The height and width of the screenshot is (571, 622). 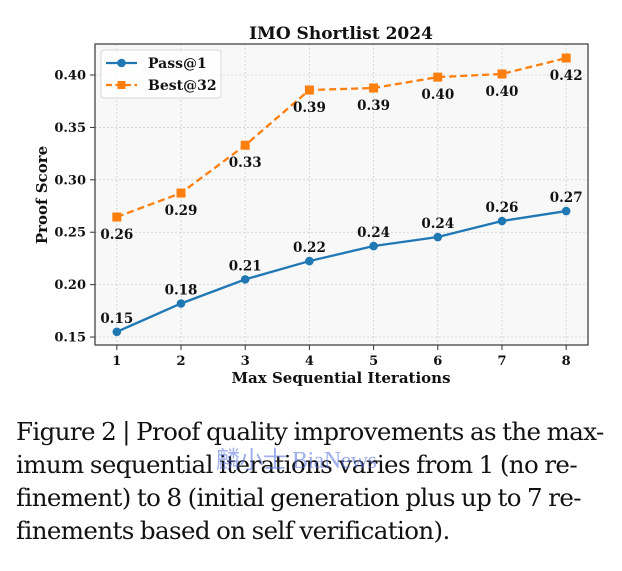 What do you see at coordinates (116, 361) in the screenshot?
I see `x-tick-label: 1` at bounding box center [116, 361].